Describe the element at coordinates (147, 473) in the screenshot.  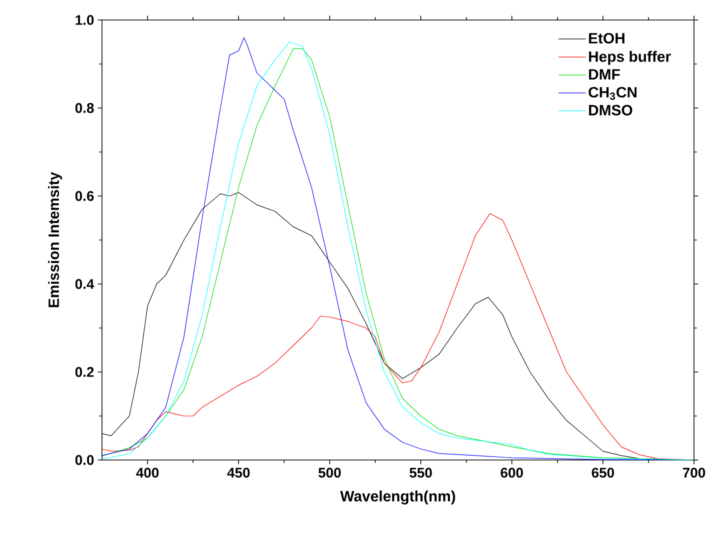
I see `x-tick-label: 400` at that location.